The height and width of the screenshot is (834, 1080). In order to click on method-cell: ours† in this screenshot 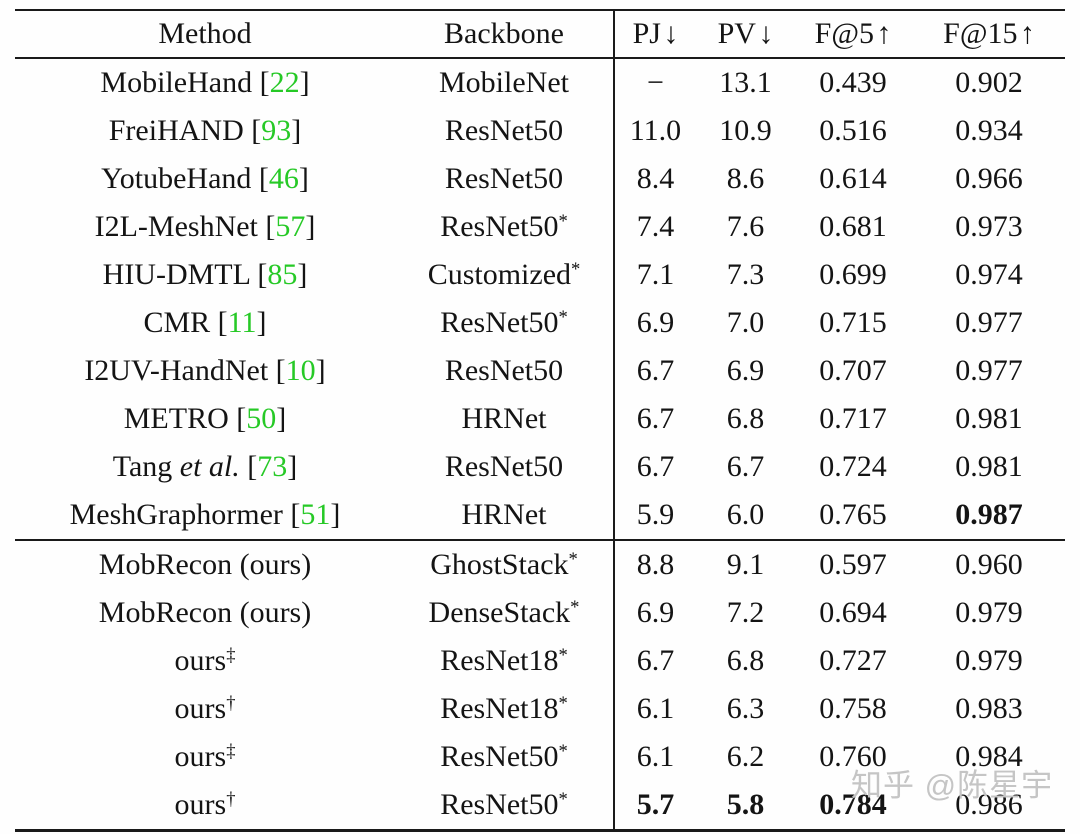, I will do `click(205, 805)`.